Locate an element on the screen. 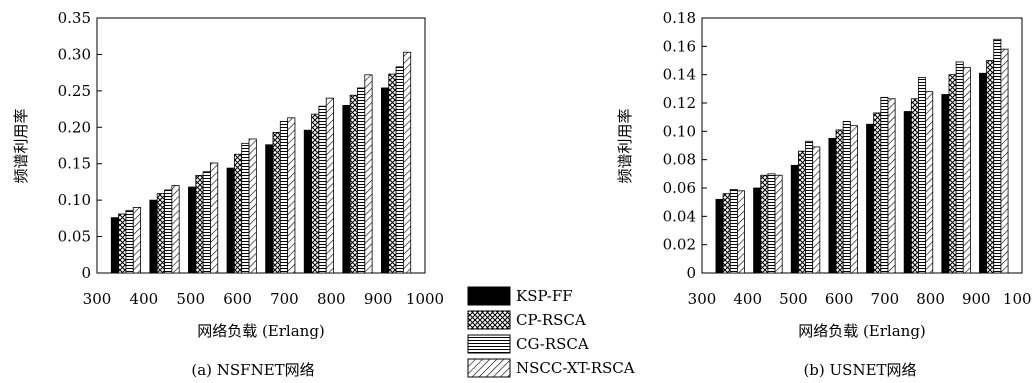 This screenshot has height=383, width=1032. x-tick-label: 1000 is located at coordinates (425, 299).